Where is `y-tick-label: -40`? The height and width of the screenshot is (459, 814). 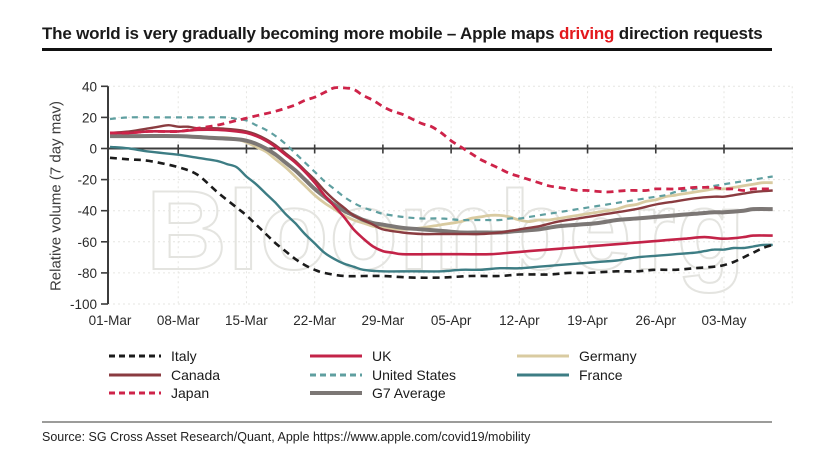 y-tick-label: -40 is located at coordinates (87, 211).